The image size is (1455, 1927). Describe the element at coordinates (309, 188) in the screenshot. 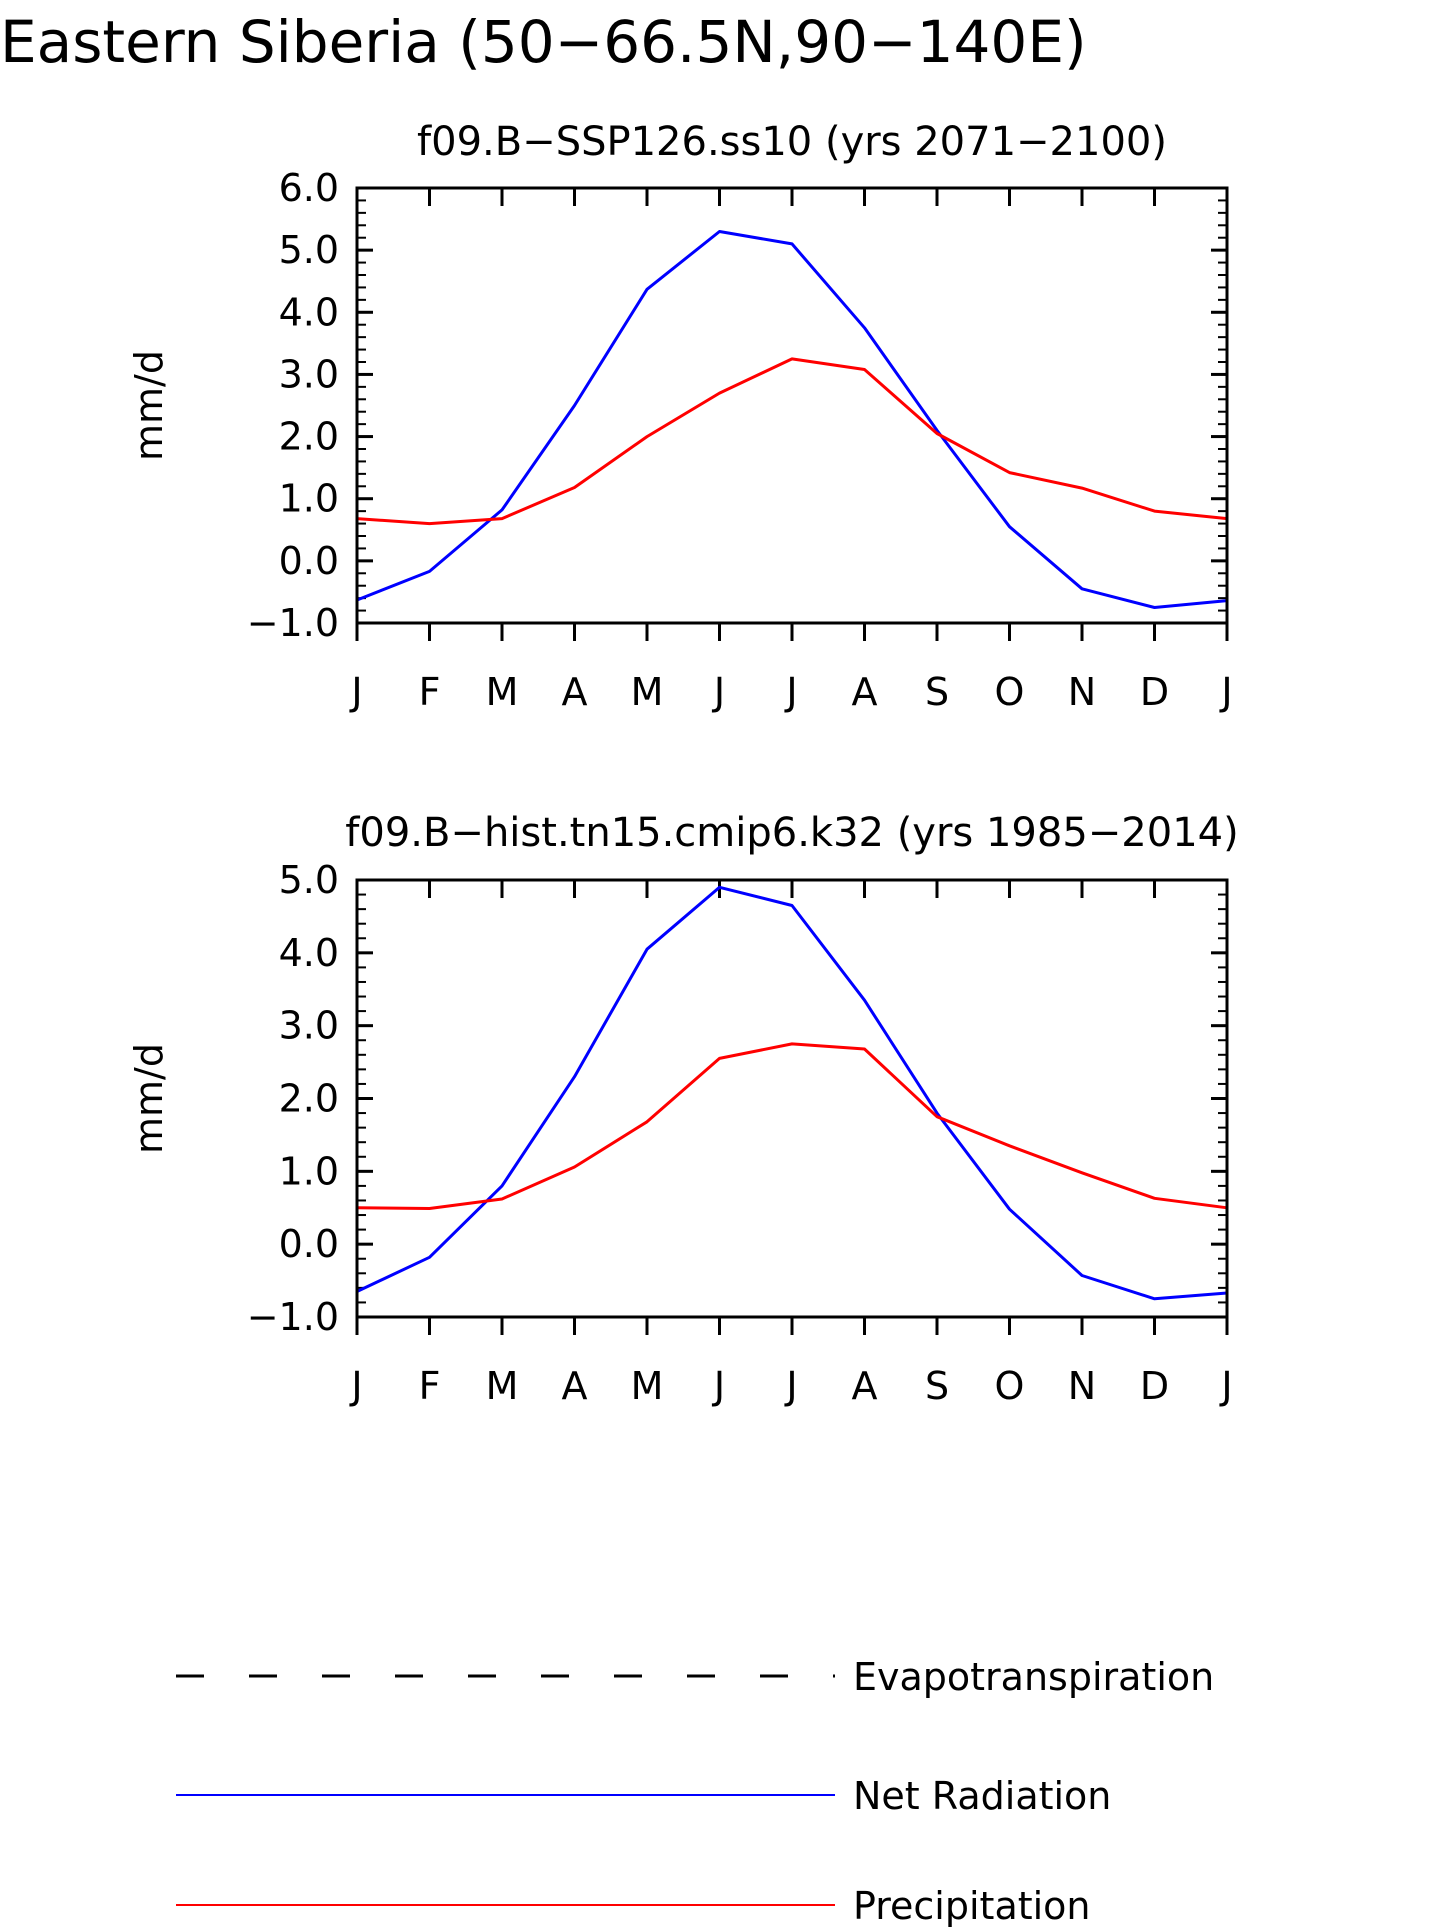

I see `y-tick-label: 6.0` at that location.